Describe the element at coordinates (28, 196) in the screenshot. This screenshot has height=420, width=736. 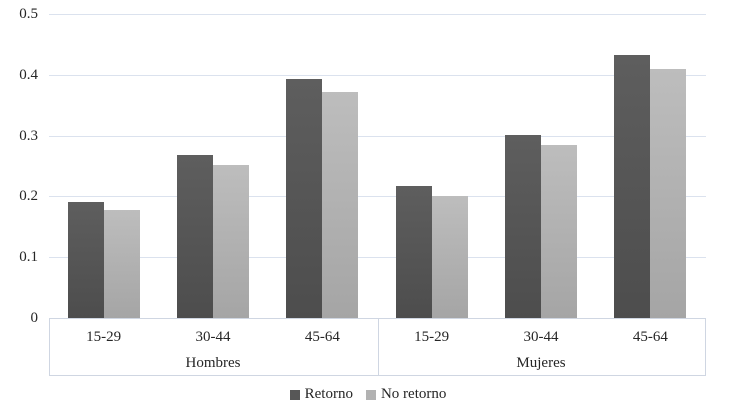
I see `y-axis-tick-label: 0.2` at that location.